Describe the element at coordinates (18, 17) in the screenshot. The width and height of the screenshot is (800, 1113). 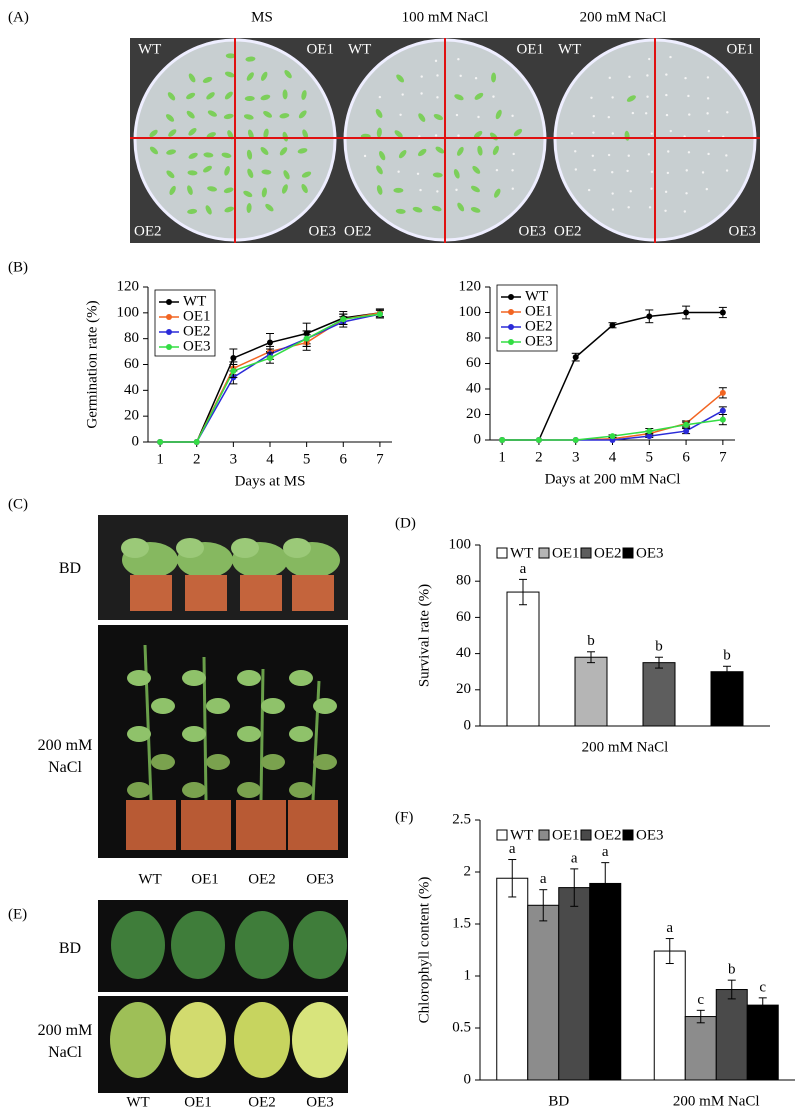
I see `panel-label: (A)` at that location.